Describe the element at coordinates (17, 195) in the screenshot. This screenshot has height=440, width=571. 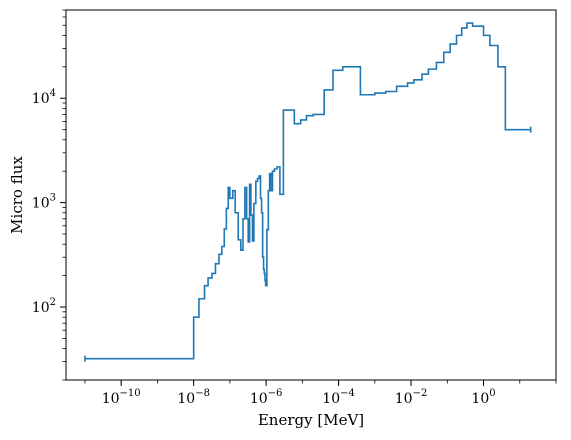
I see `y-axis-label: Micro flux` at that location.